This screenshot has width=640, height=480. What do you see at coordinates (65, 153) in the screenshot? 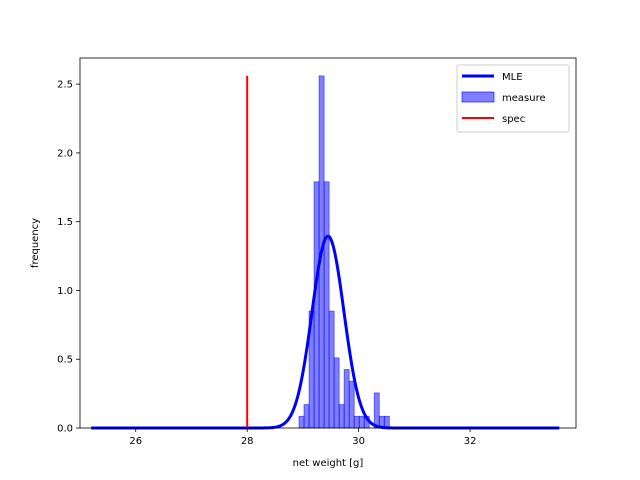
I see `y-tick-label: 2.0` at bounding box center [65, 153].